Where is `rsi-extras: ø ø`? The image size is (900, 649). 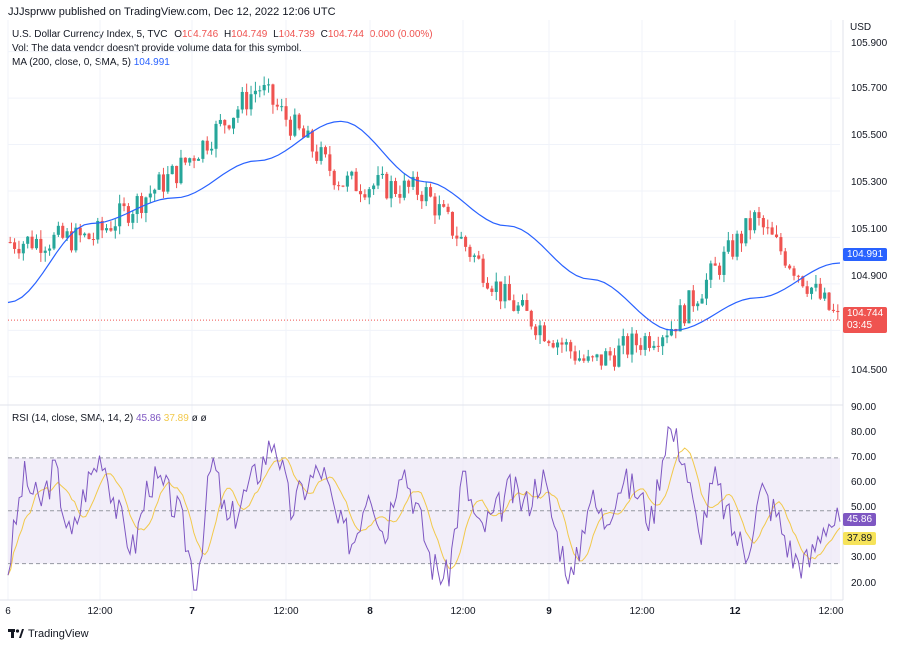 rsi-extras: ø ø is located at coordinates (199, 418).